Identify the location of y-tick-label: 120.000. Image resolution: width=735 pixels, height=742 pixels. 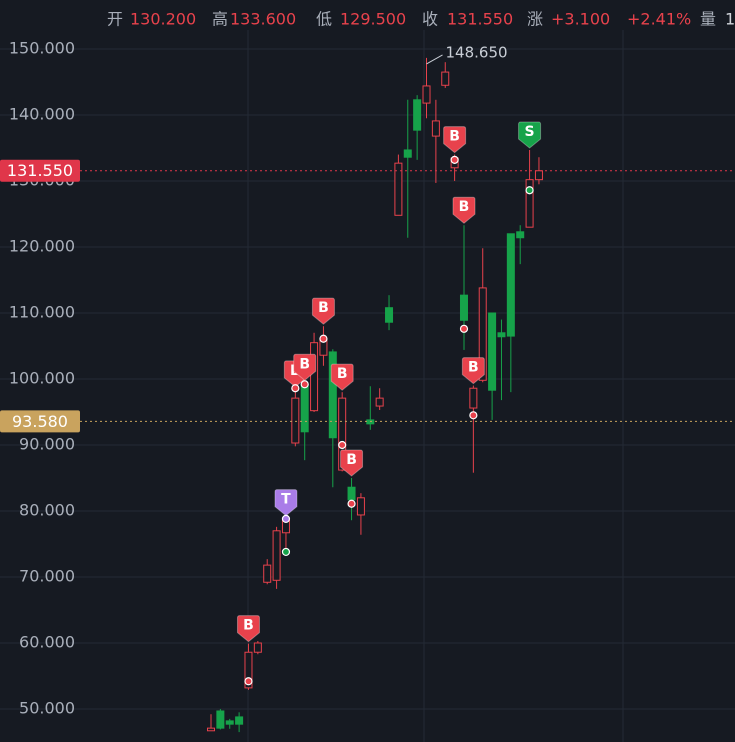
(42, 245).